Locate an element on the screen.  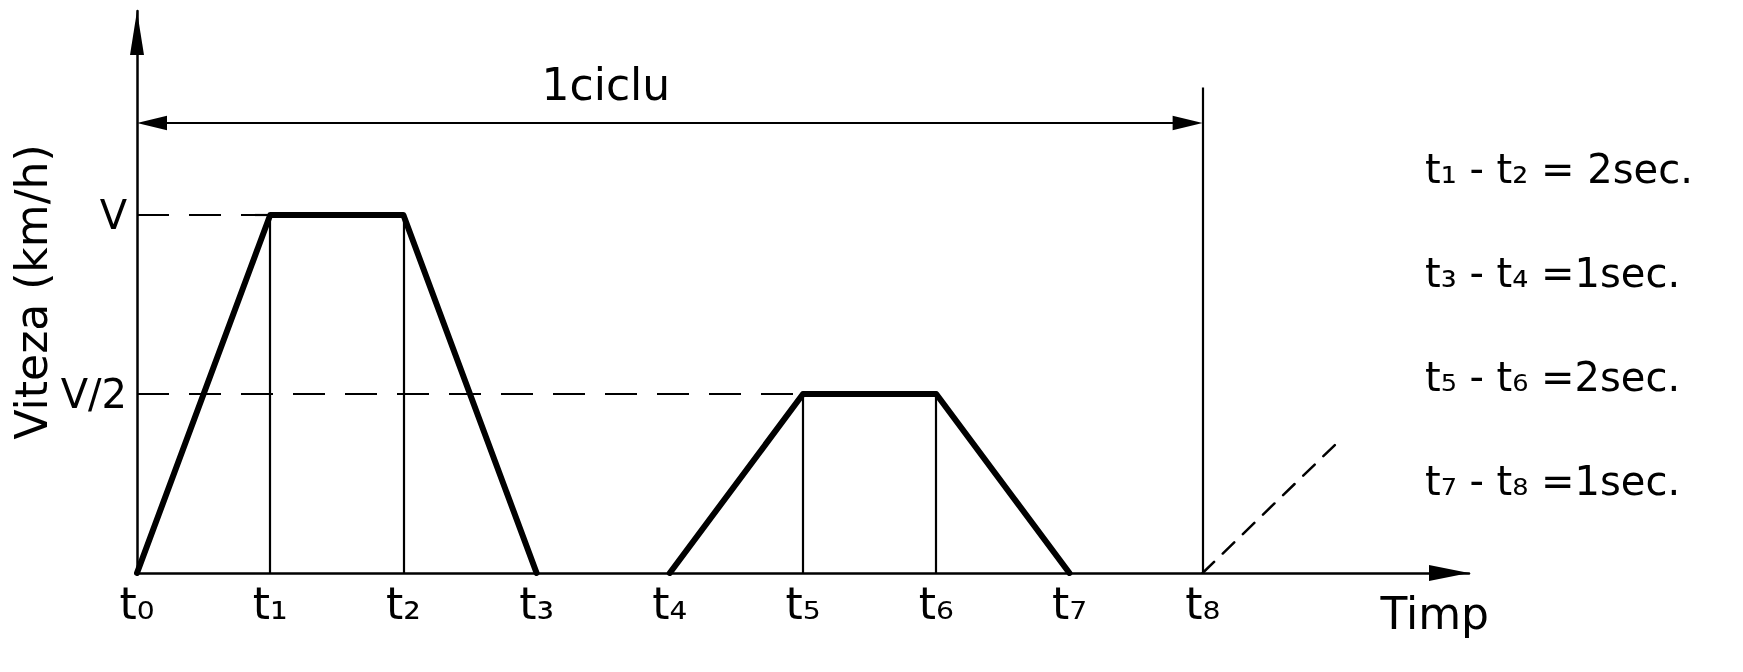
x-tick-label: t₂ is located at coordinates (403, 603).